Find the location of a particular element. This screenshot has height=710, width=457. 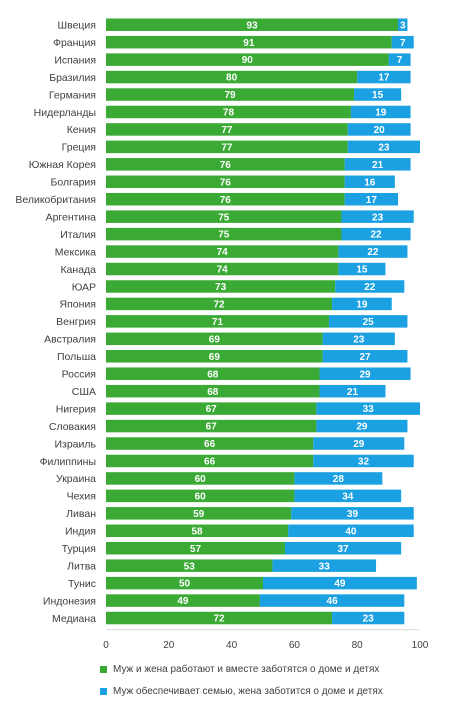

data-label-joint: 80 is located at coordinates (232, 78).